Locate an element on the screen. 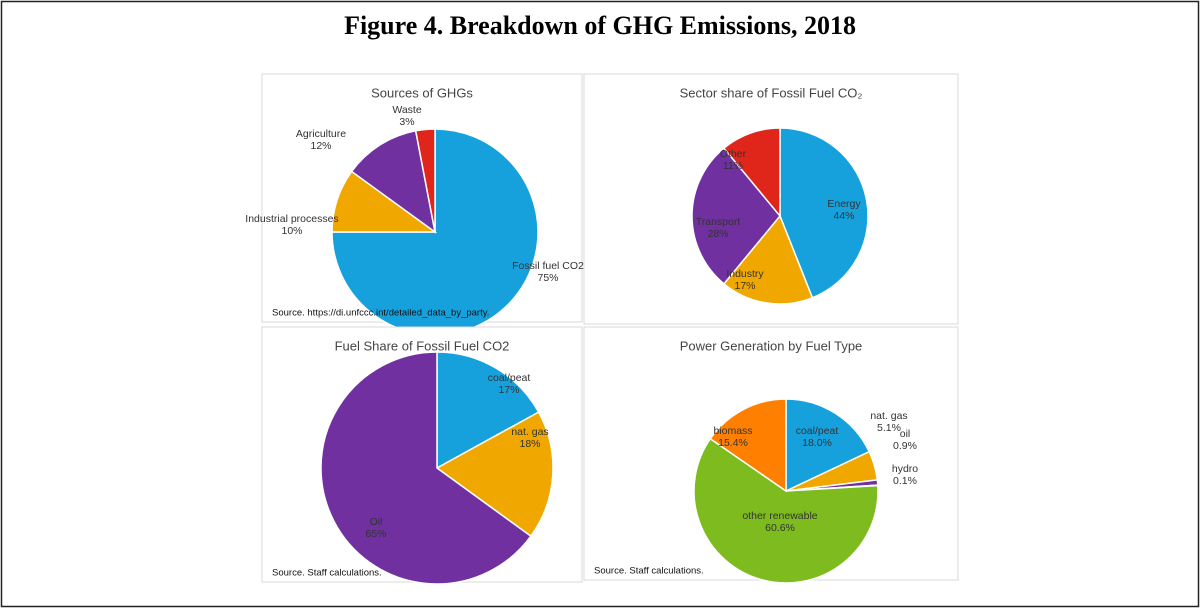  slice-value-label: 0.1% is located at coordinates (905, 481).